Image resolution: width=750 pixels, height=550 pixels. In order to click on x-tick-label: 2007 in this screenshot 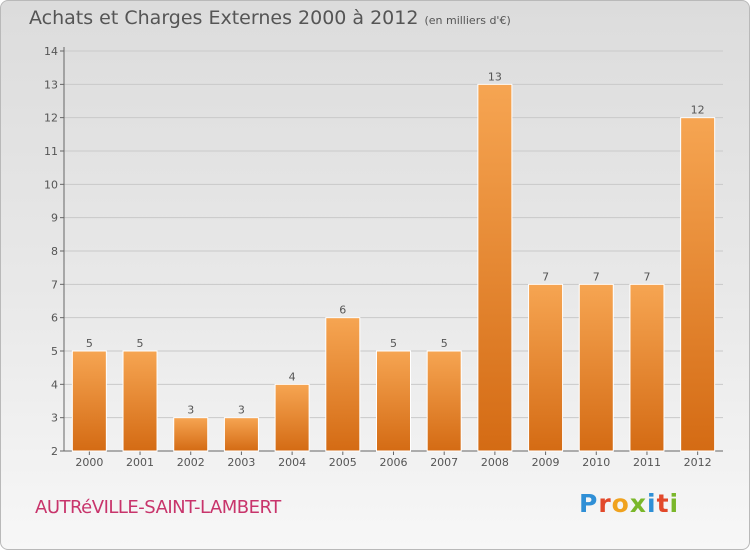, I will do `click(444, 462)`.